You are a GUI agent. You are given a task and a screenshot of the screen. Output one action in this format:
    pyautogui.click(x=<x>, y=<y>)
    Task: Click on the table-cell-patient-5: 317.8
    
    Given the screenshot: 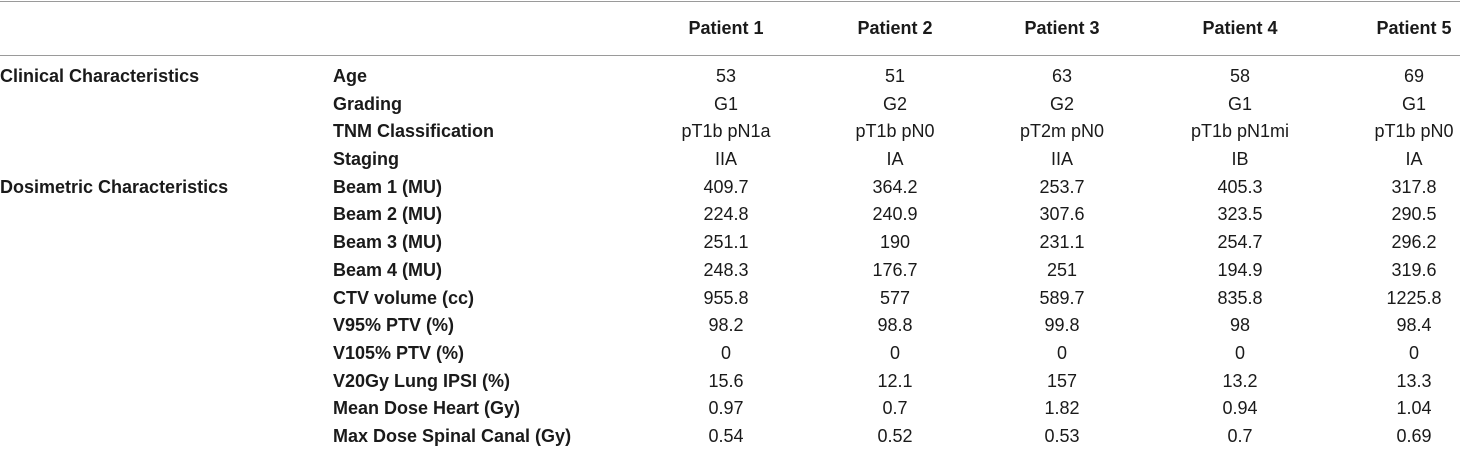 What is the action you would take?
    pyautogui.click(x=1414, y=186)
    